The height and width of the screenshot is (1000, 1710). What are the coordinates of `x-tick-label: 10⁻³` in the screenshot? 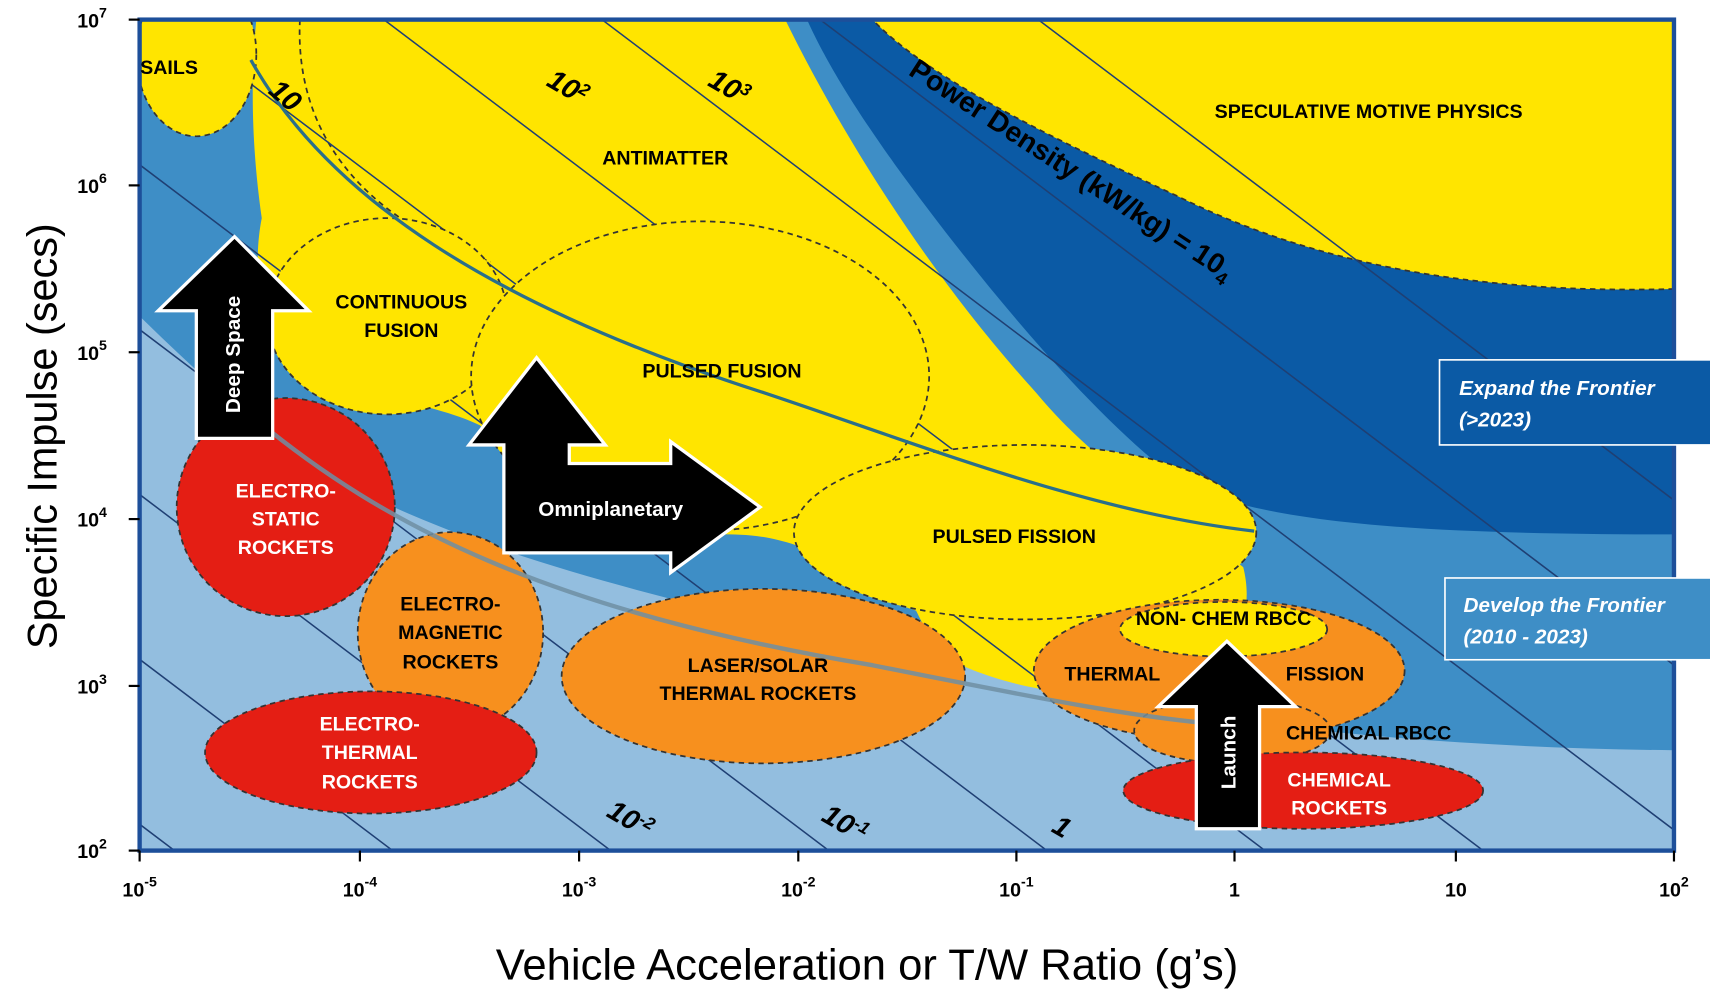 It's located at (579, 888).